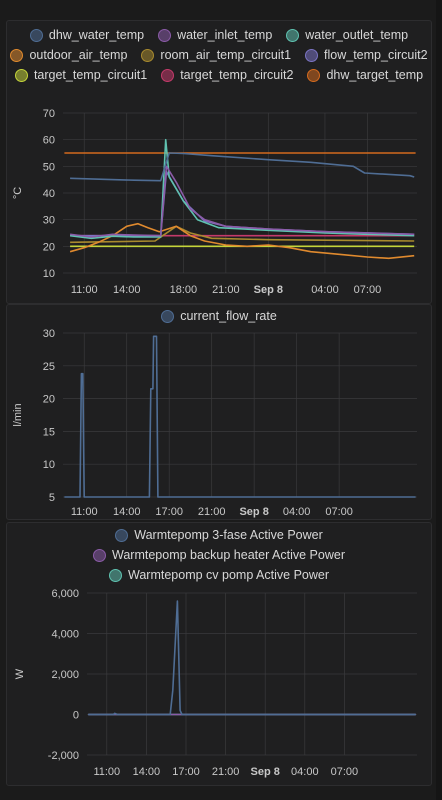 The height and width of the screenshot is (800, 442). What do you see at coordinates (228, 316) in the screenshot?
I see `legend-label: current_flow_rate` at bounding box center [228, 316].